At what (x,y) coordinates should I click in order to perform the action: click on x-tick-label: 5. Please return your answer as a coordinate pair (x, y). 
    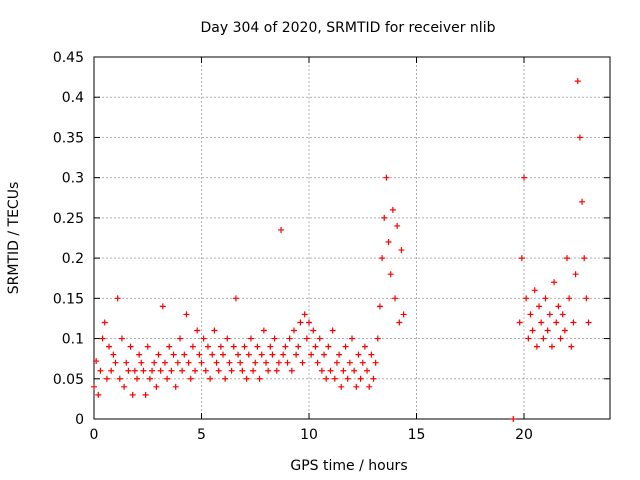
    Looking at the image, I should click on (201, 435).